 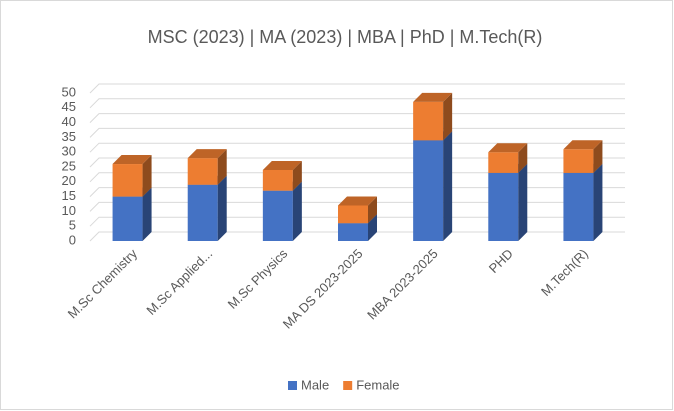 What do you see at coordinates (72, 225) in the screenshot?
I see `y-tick-label: 5` at bounding box center [72, 225].